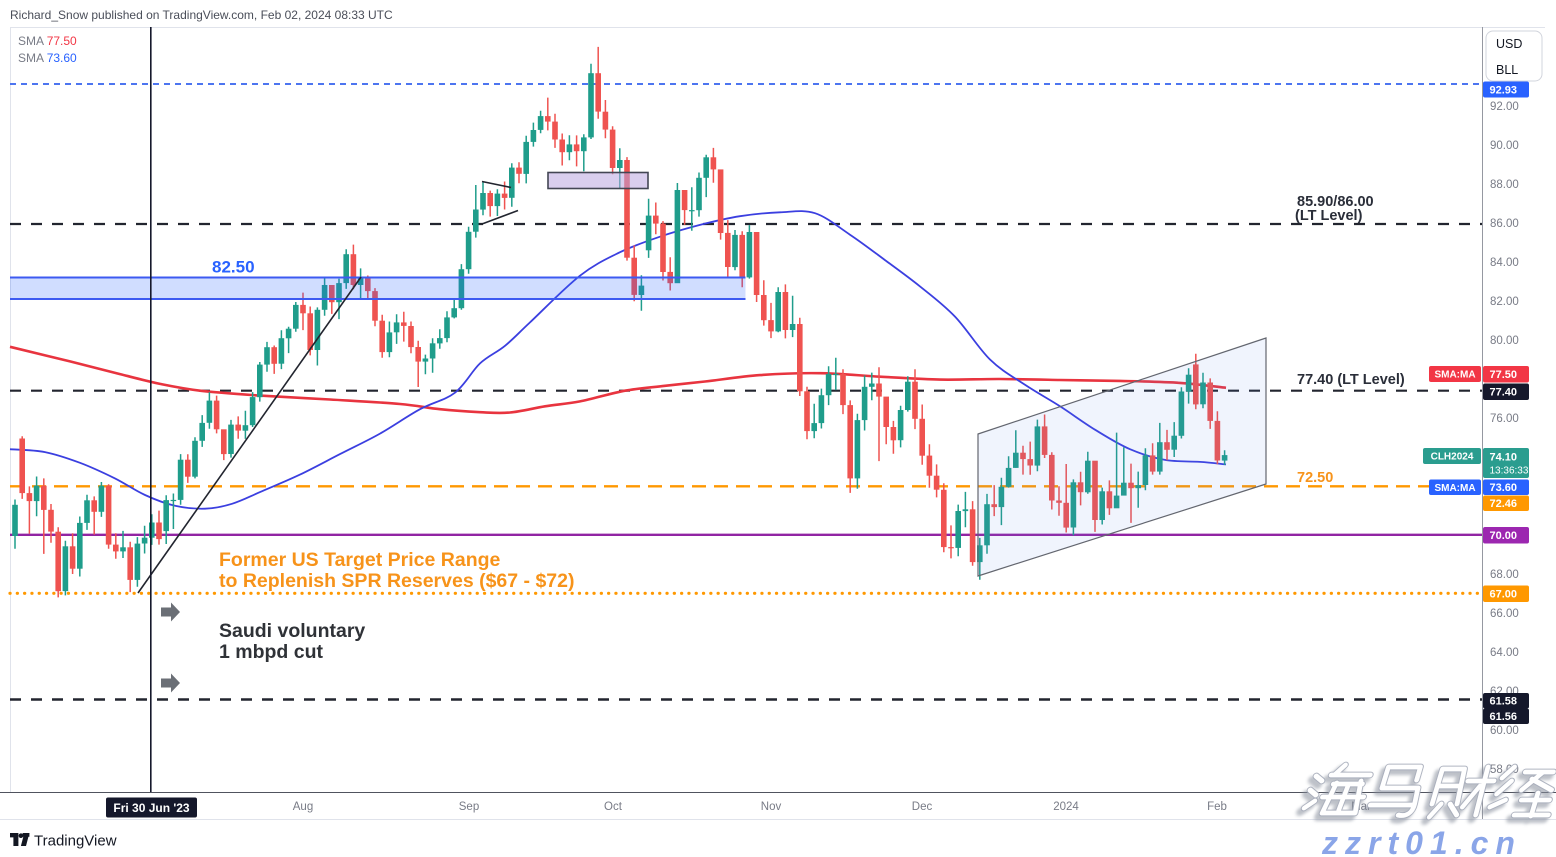  What do you see at coordinates (1504, 653) in the screenshot?
I see `svg-text: 64.00` at bounding box center [1504, 653].